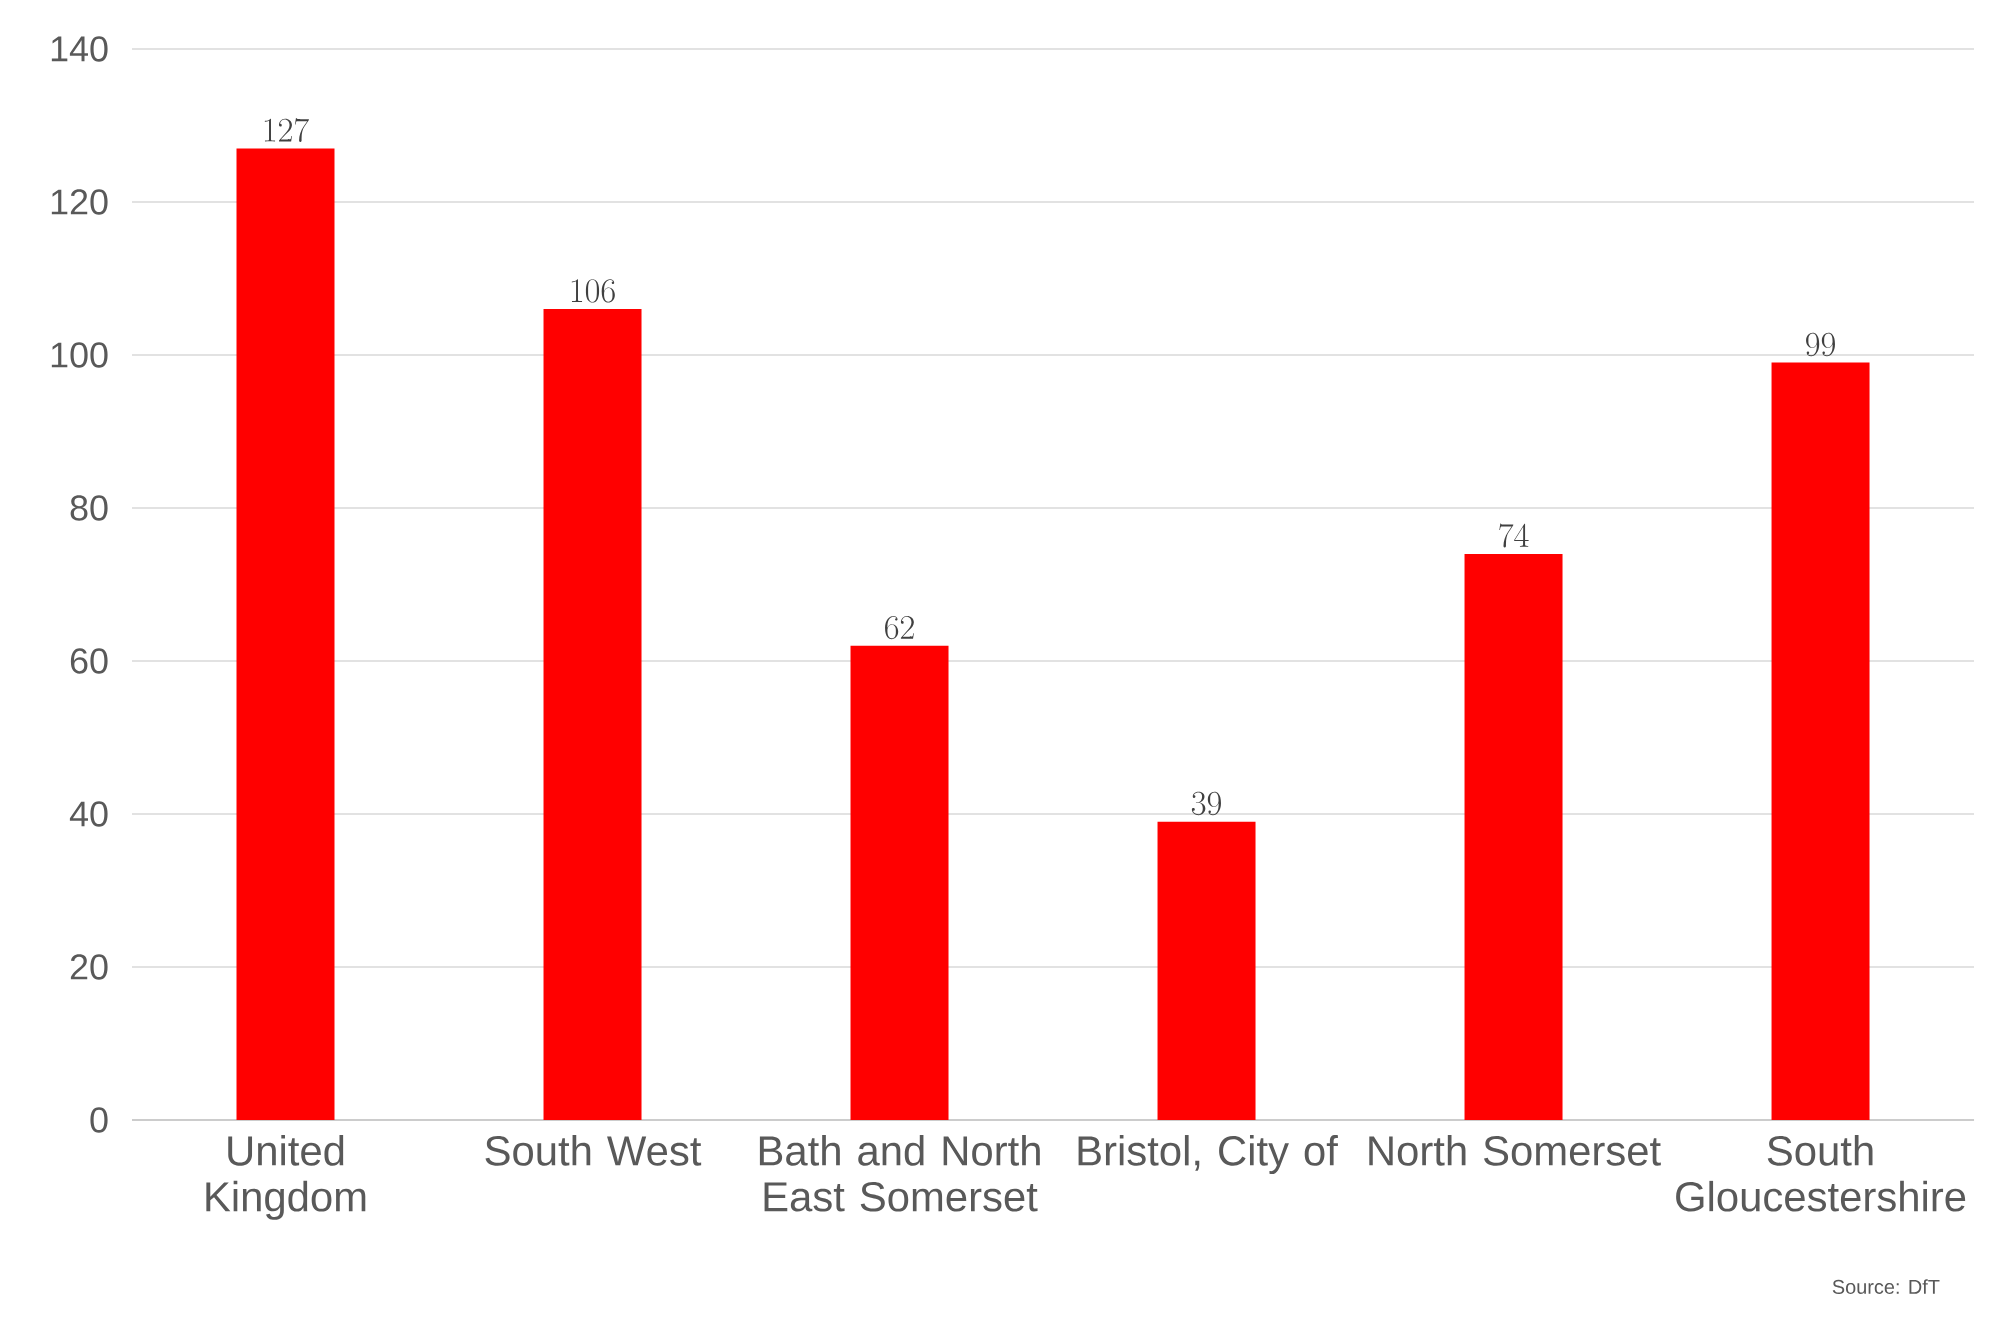 This screenshot has height=1317, width=2003. What do you see at coordinates (1514, 535) in the screenshot?
I see `data-label: 74` at bounding box center [1514, 535].